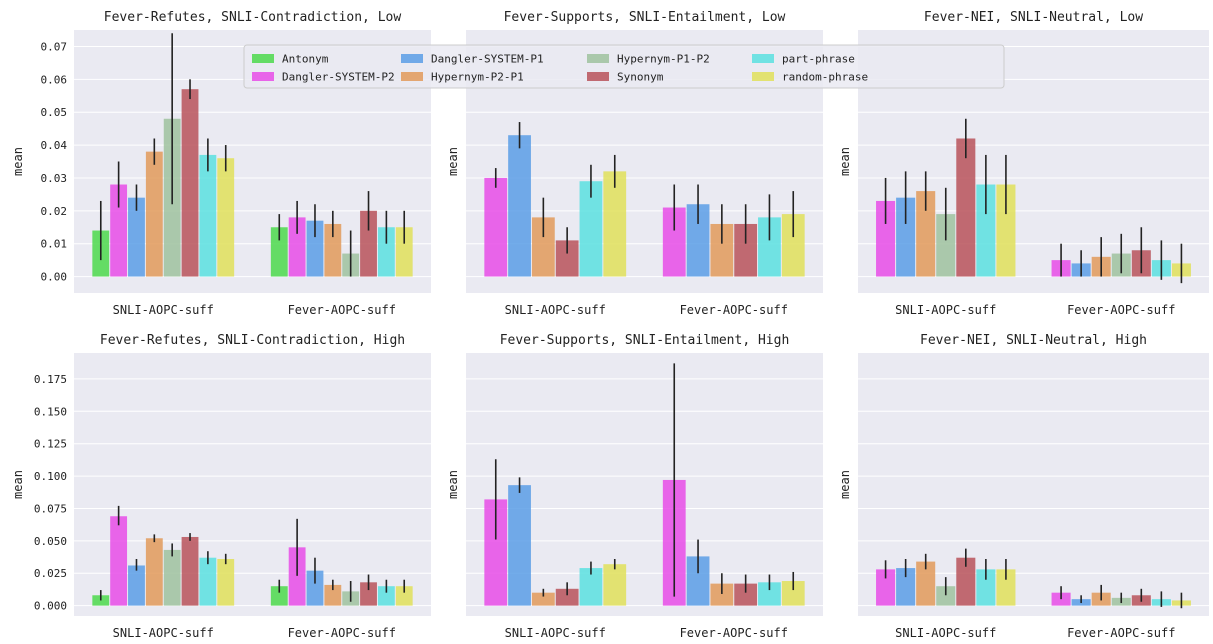 The image size is (1213, 644). Describe the element at coordinates (305, 59) in the screenshot. I see `legend-entry-antonym: Antonym` at that location.